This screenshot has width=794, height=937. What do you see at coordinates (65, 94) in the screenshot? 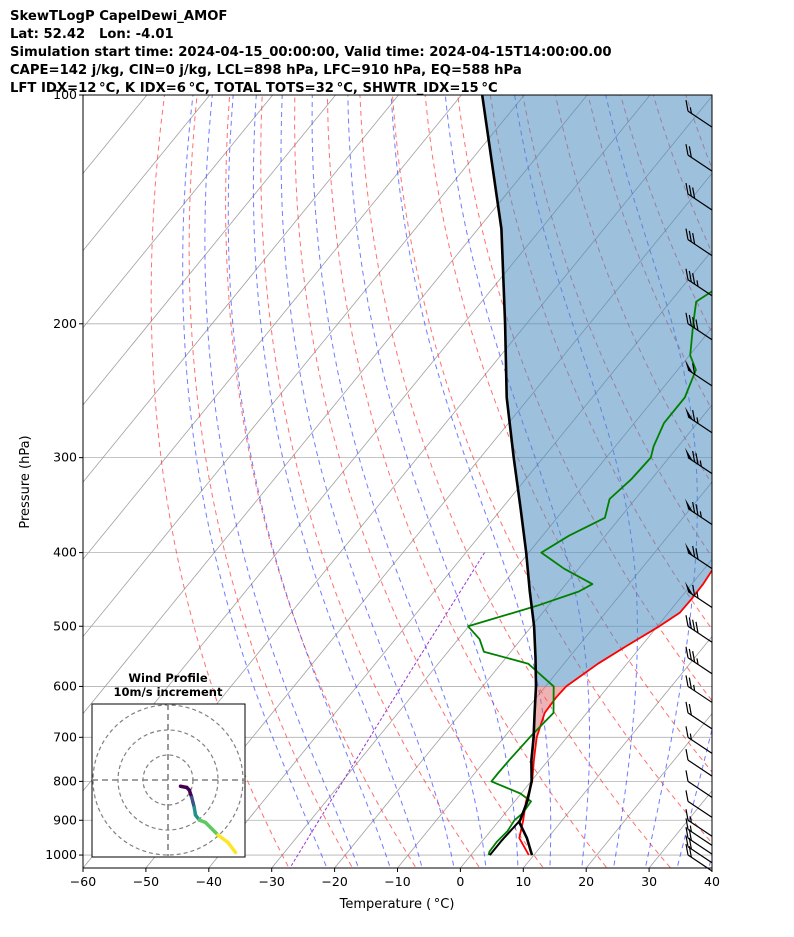
I see `y-tick-label: 100` at bounding box center [65, 94].